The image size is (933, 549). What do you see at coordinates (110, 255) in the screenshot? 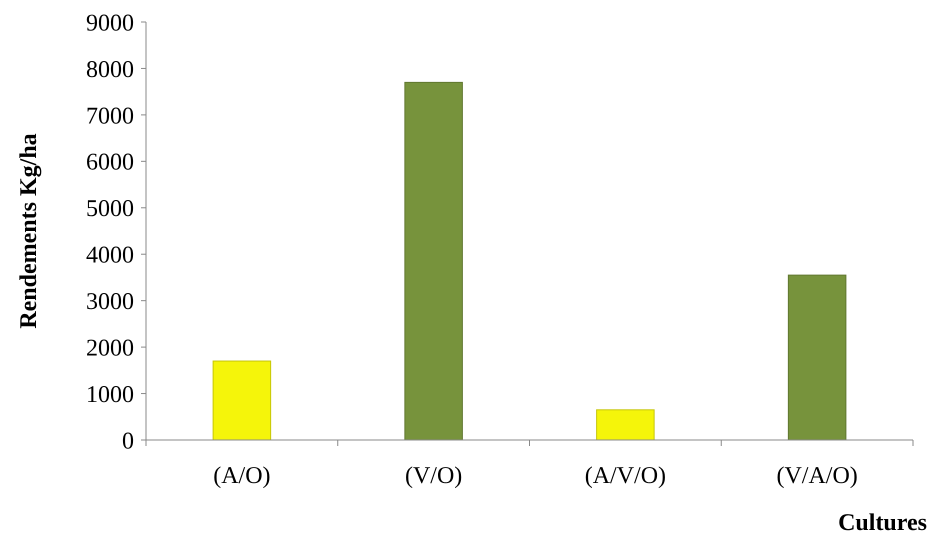
I see `y-tick-label: 4000` at bounding box center [110, 255].